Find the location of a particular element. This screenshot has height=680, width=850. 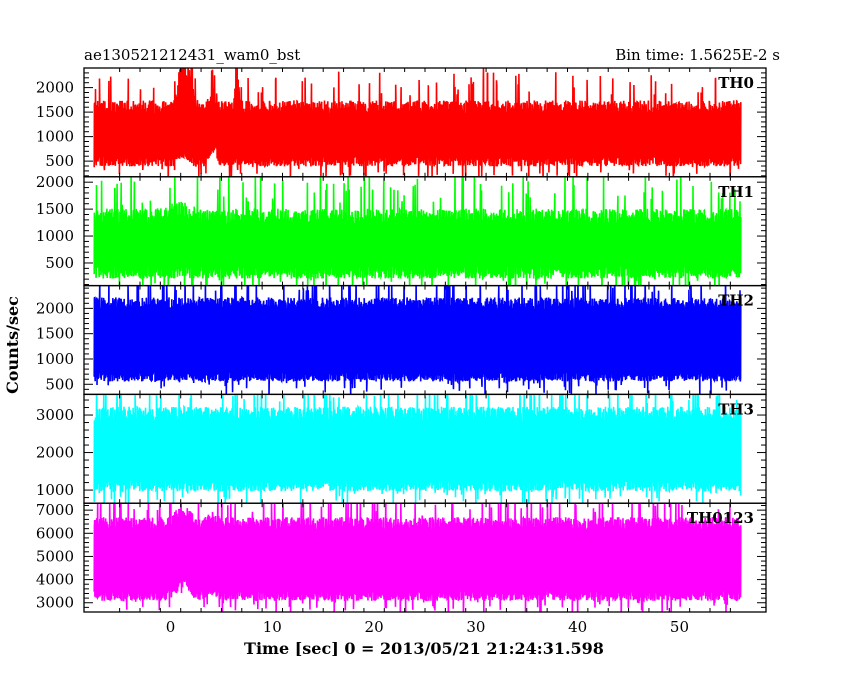

panel-th3: 1000 2000 3000 TH3 is located at coordinates (401, 448).